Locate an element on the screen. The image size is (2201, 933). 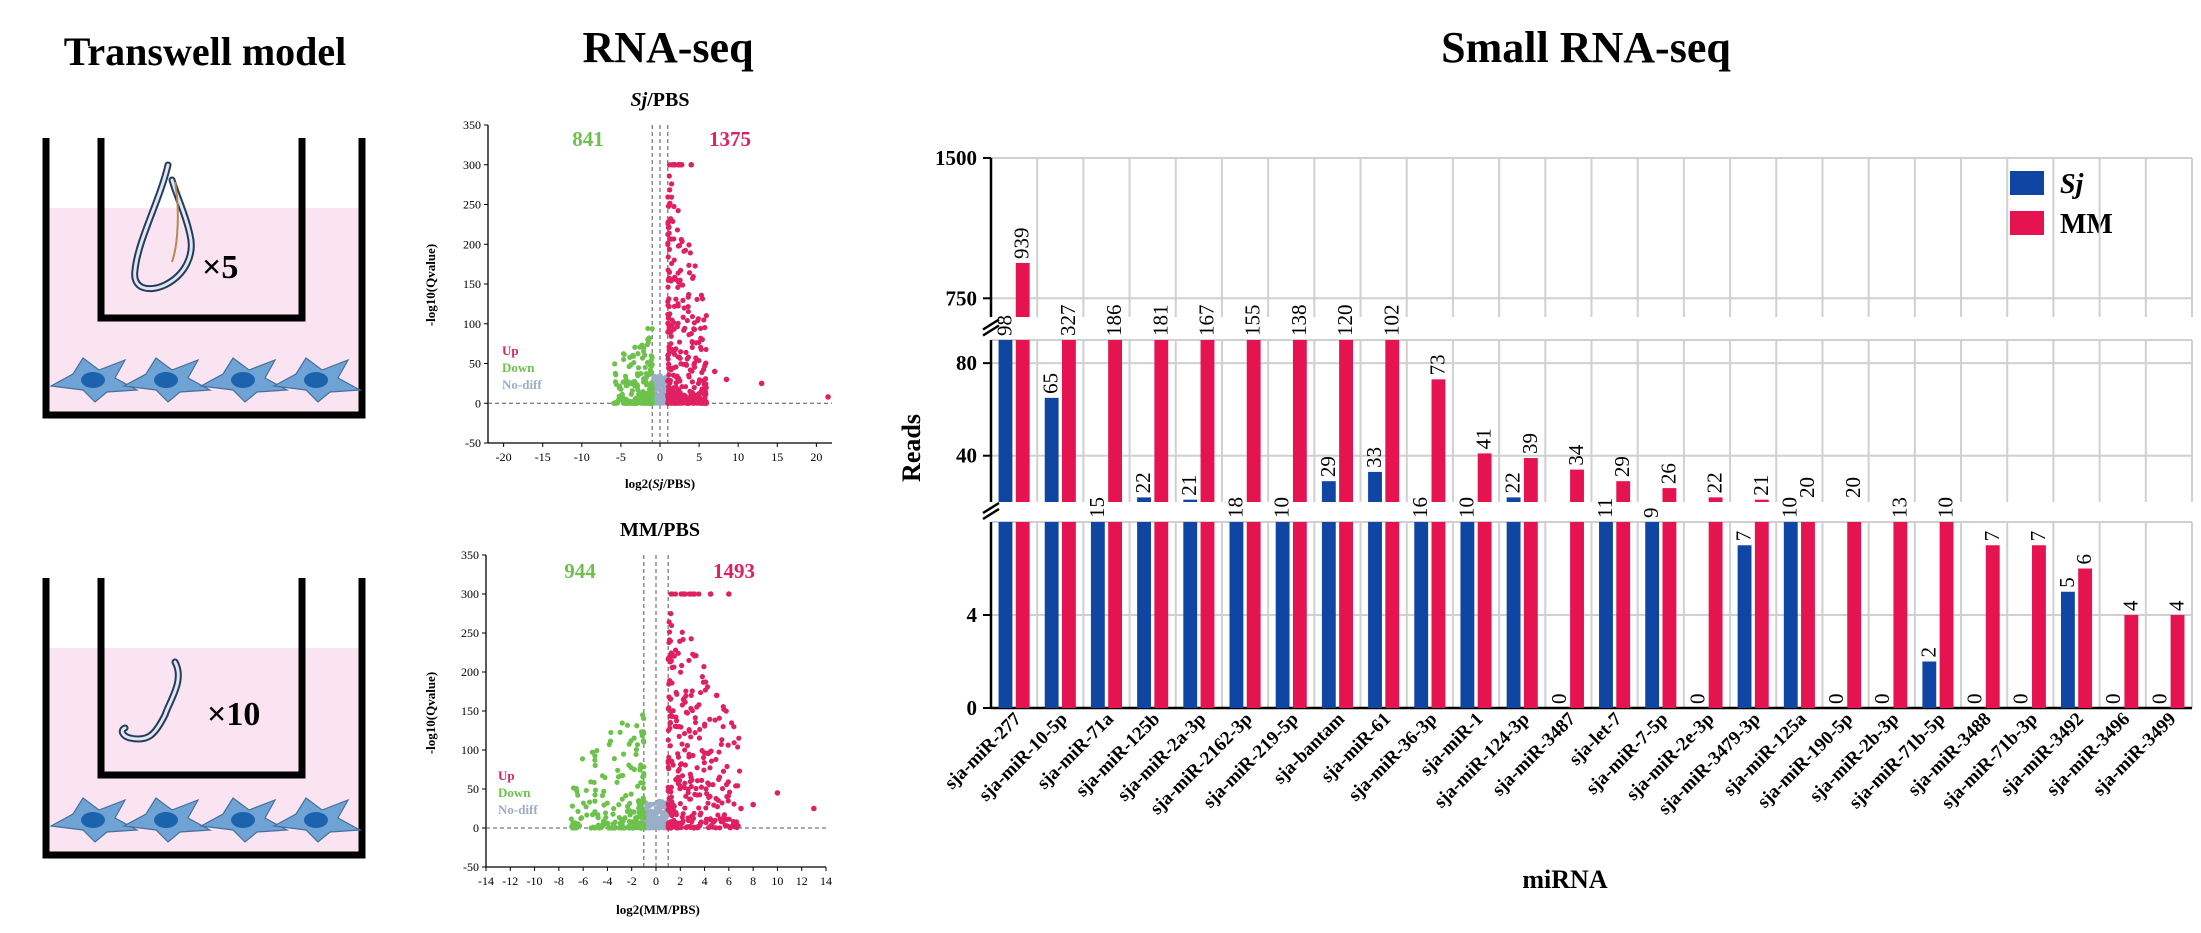
x-tick-label: -12 is located at coordinates (510, 881).